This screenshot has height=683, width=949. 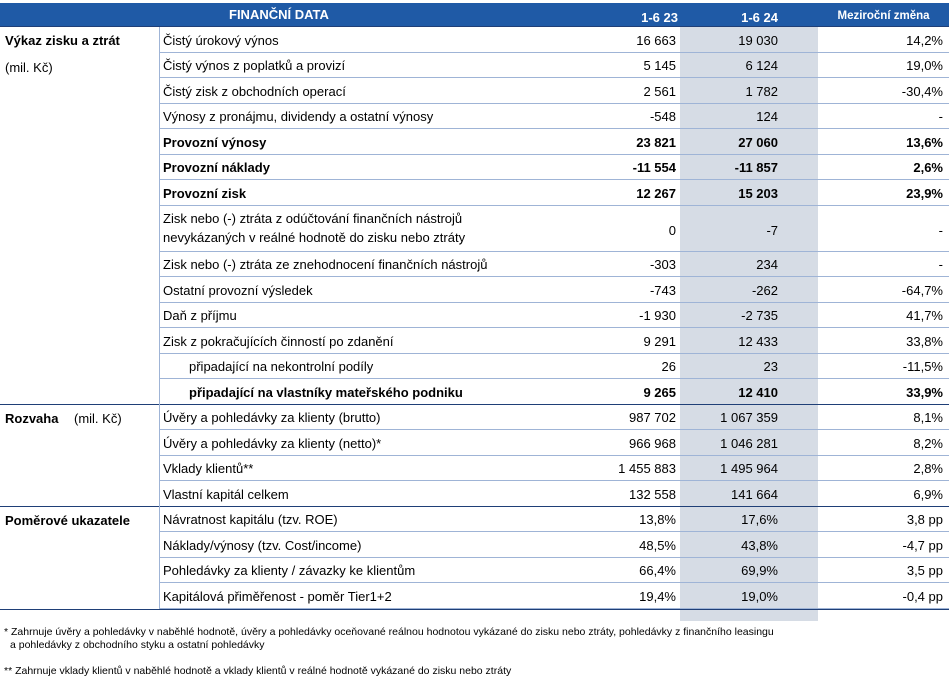 What do you see at coordinates (772, 230) in the screenshot?
I see `value-2024: -7` at bounding box center [772, 230].